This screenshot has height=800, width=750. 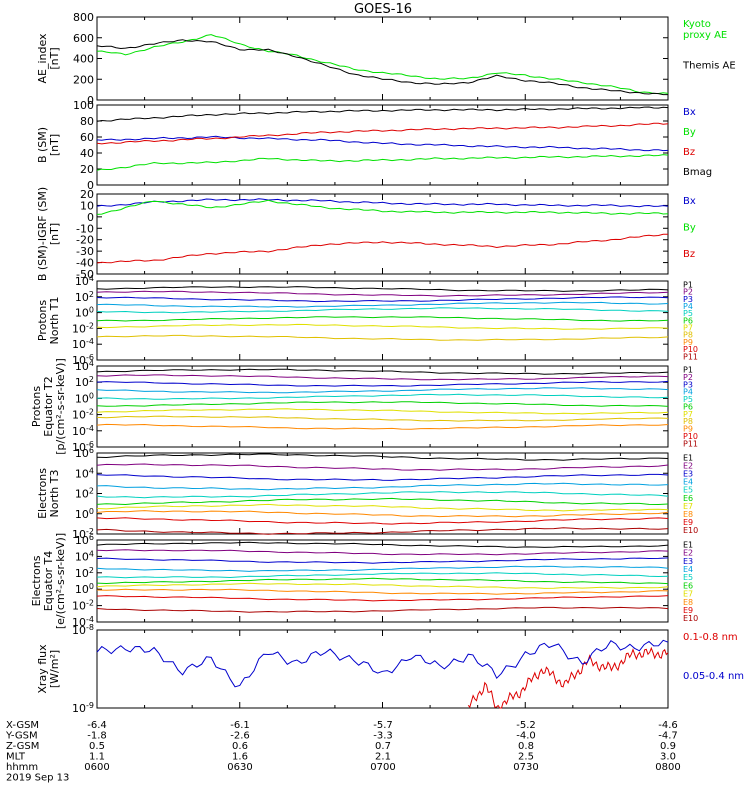 I want to click on legend-label: E7, so click(x=688, y=594).